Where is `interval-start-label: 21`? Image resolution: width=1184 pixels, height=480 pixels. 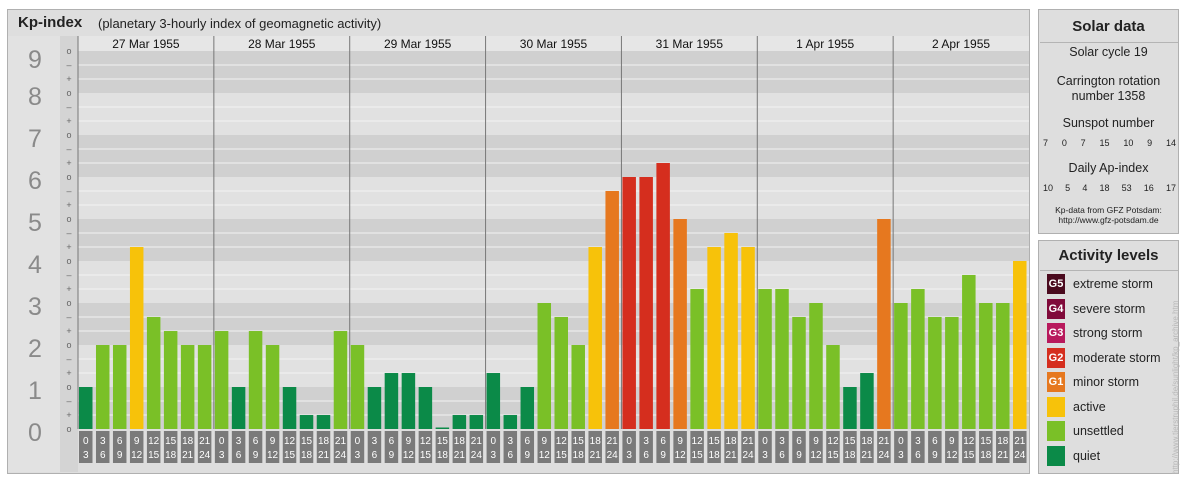
interval-start-label: 21 is located at coordinates (477, 441).